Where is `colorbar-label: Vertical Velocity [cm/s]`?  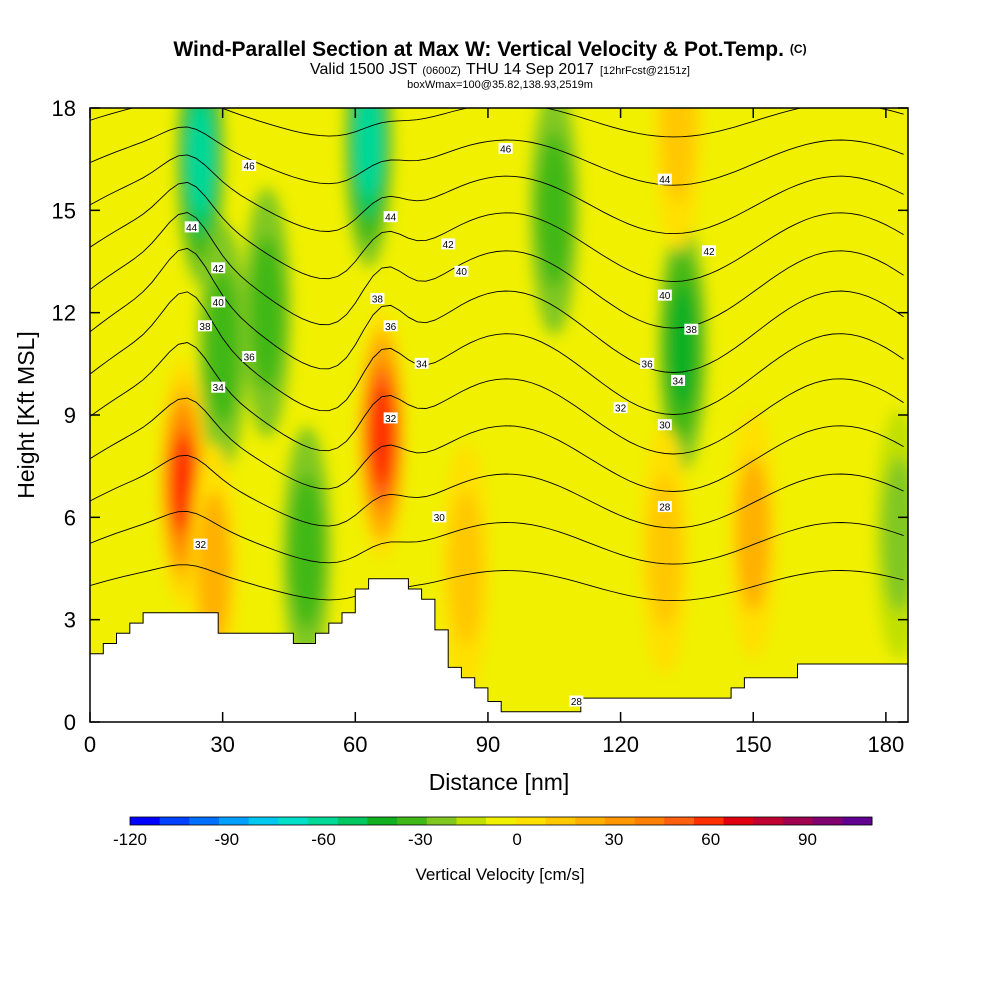 colorbar-label: Vertical Velocity [cm/s] is located at coordinates (499, 874).